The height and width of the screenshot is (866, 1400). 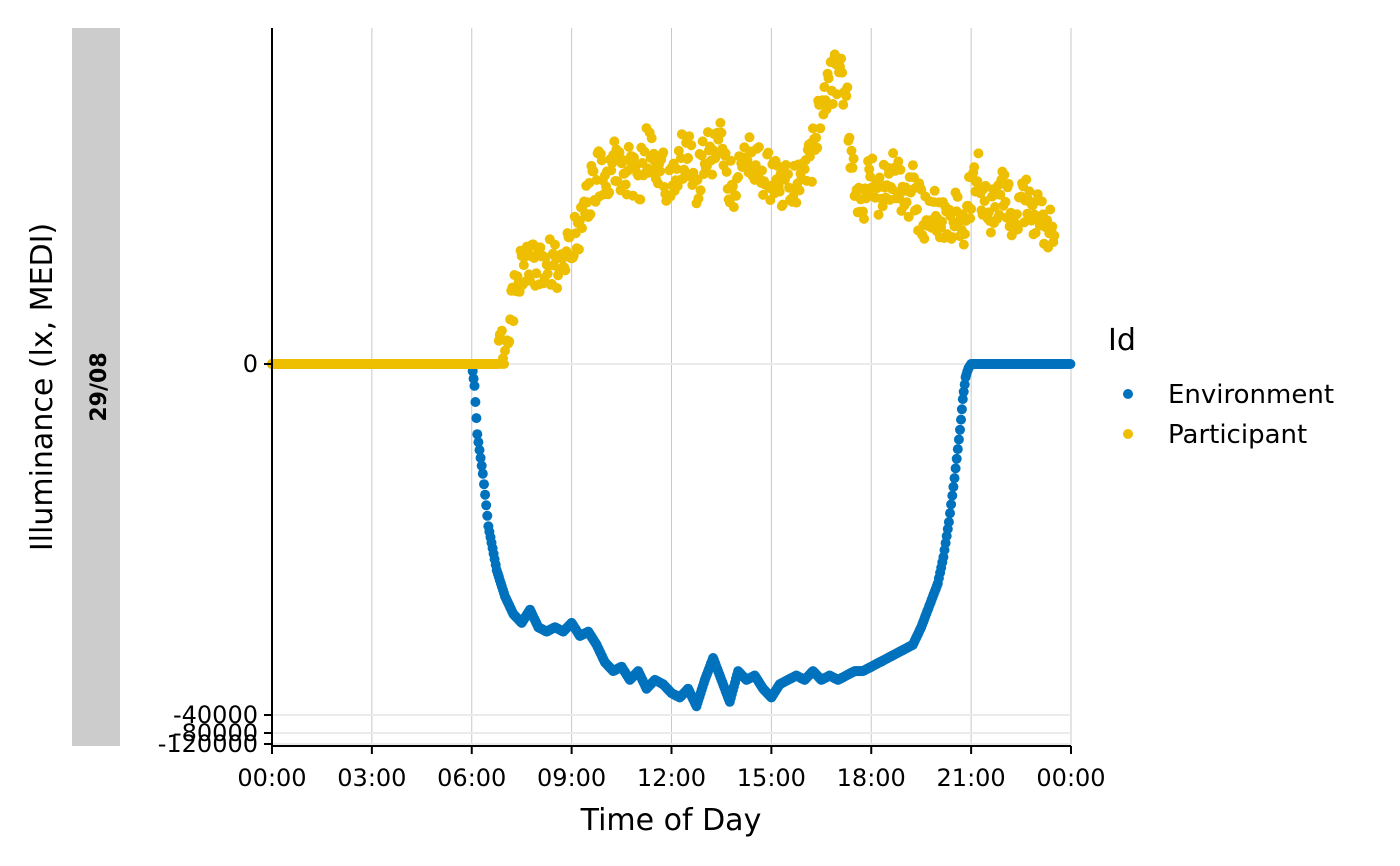 What do you see at coordinates (671, 820) in the screenshot?
I see `x-axis-title: Time of Day` at bounding box center [671, 820].